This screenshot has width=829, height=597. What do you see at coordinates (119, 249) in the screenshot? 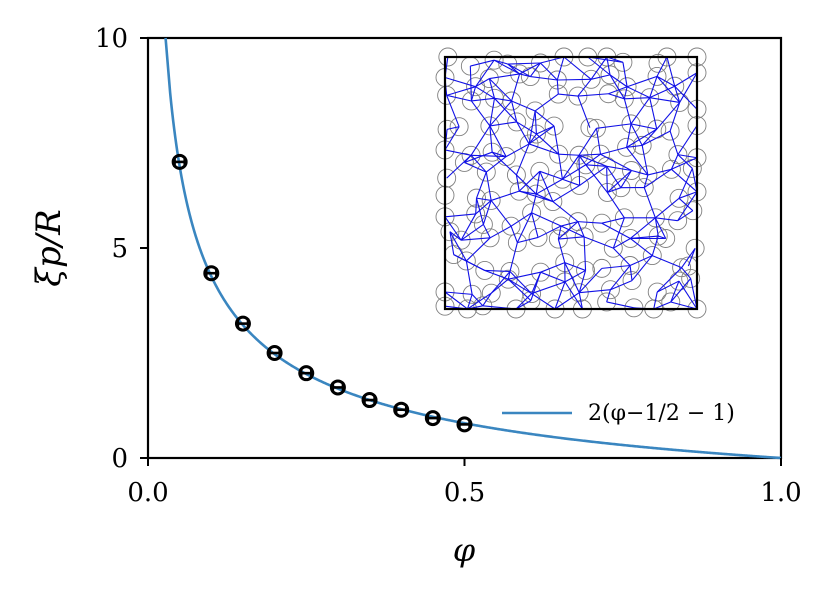
I see `y-tick-label-1: 5` at bounding box center [119, 249].